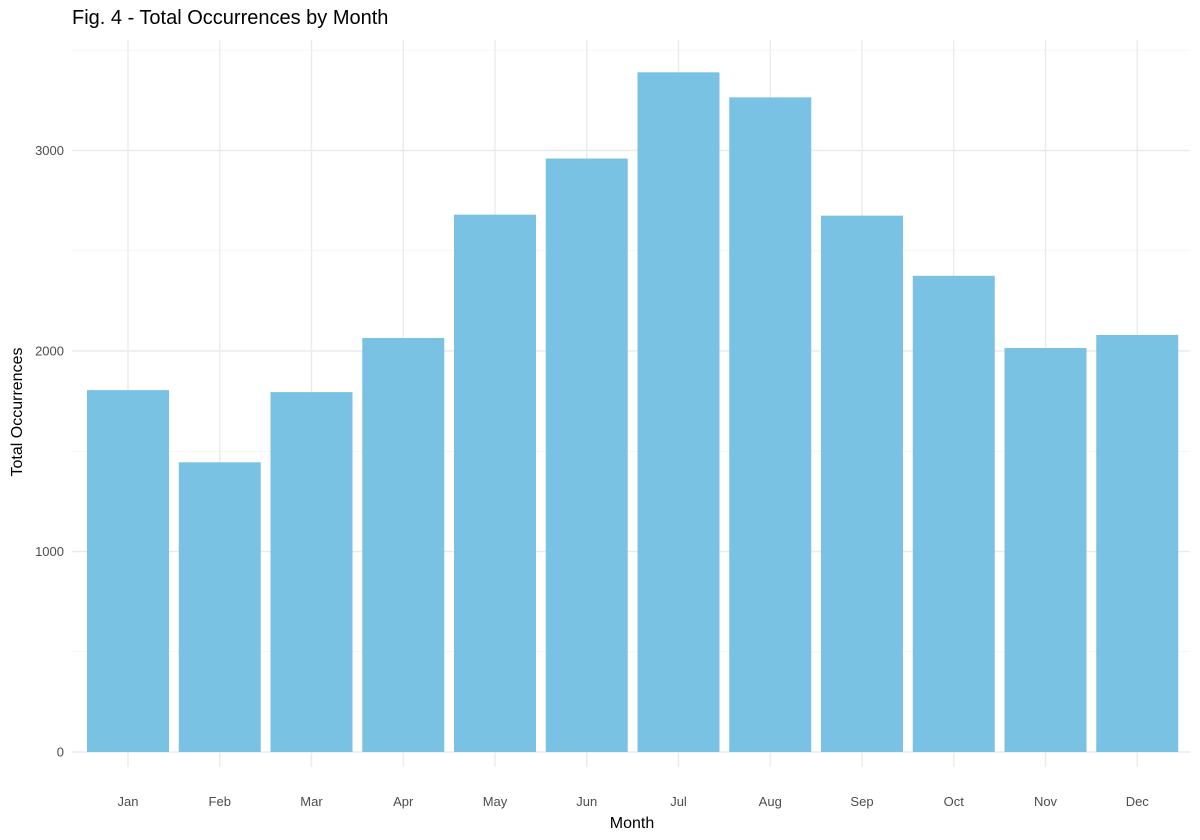  I want to click on x-tick-label: Jan, so click(128, 801).